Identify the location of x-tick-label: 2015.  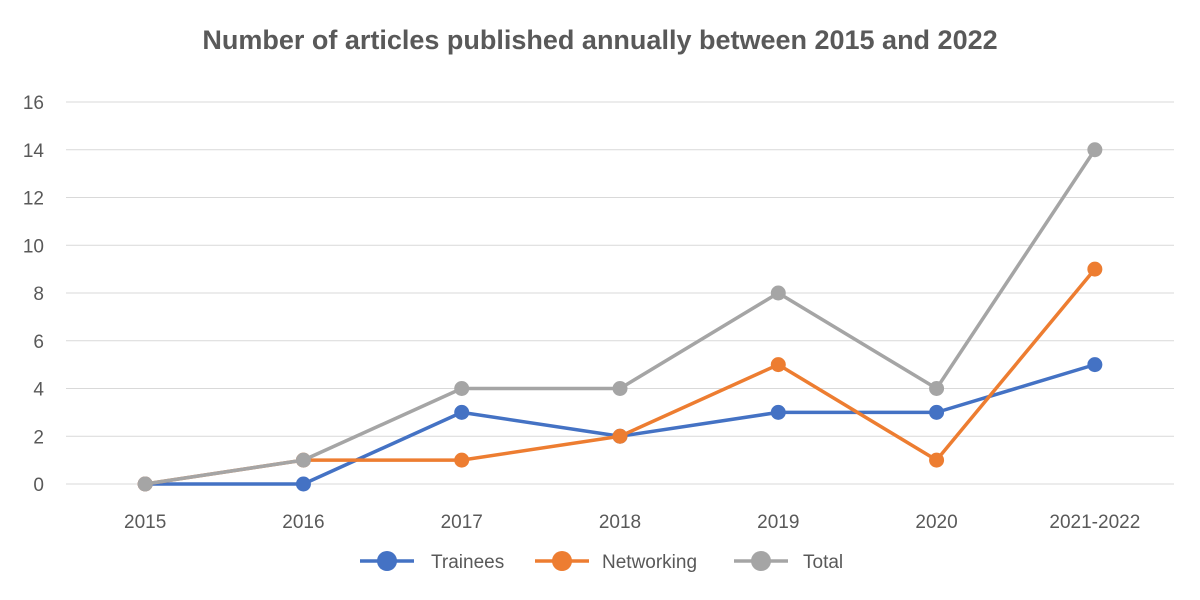
(145, 522).